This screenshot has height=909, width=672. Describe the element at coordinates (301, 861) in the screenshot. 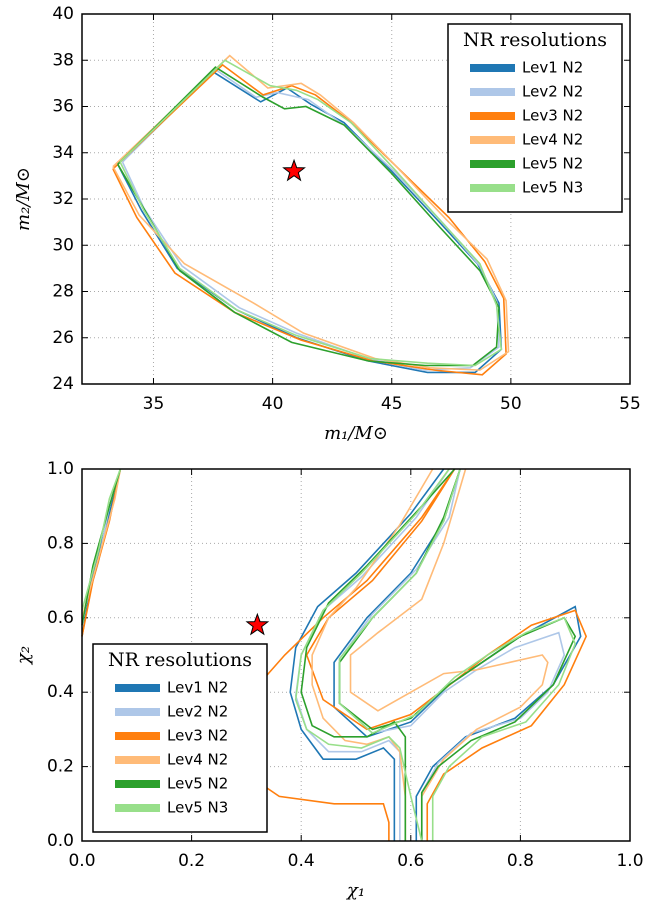

I see `x-tick-label: 0.4` at that location.